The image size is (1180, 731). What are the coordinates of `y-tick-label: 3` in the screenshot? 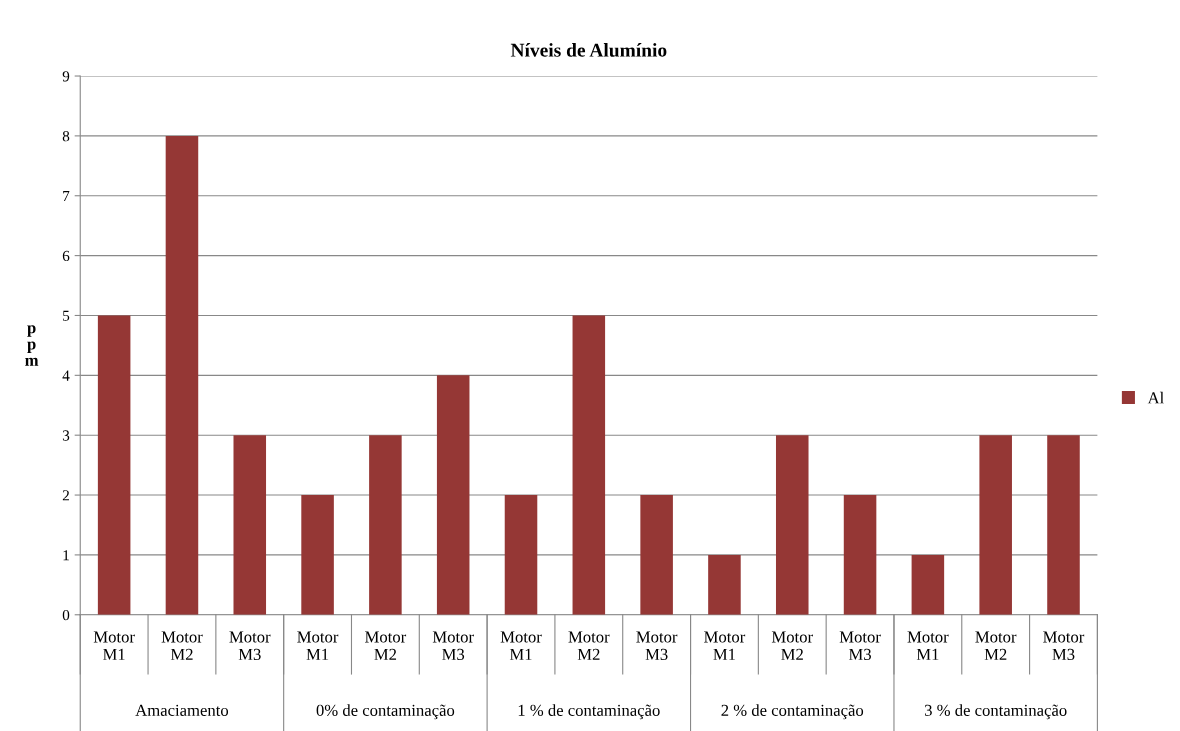 It's located at (66, 435).